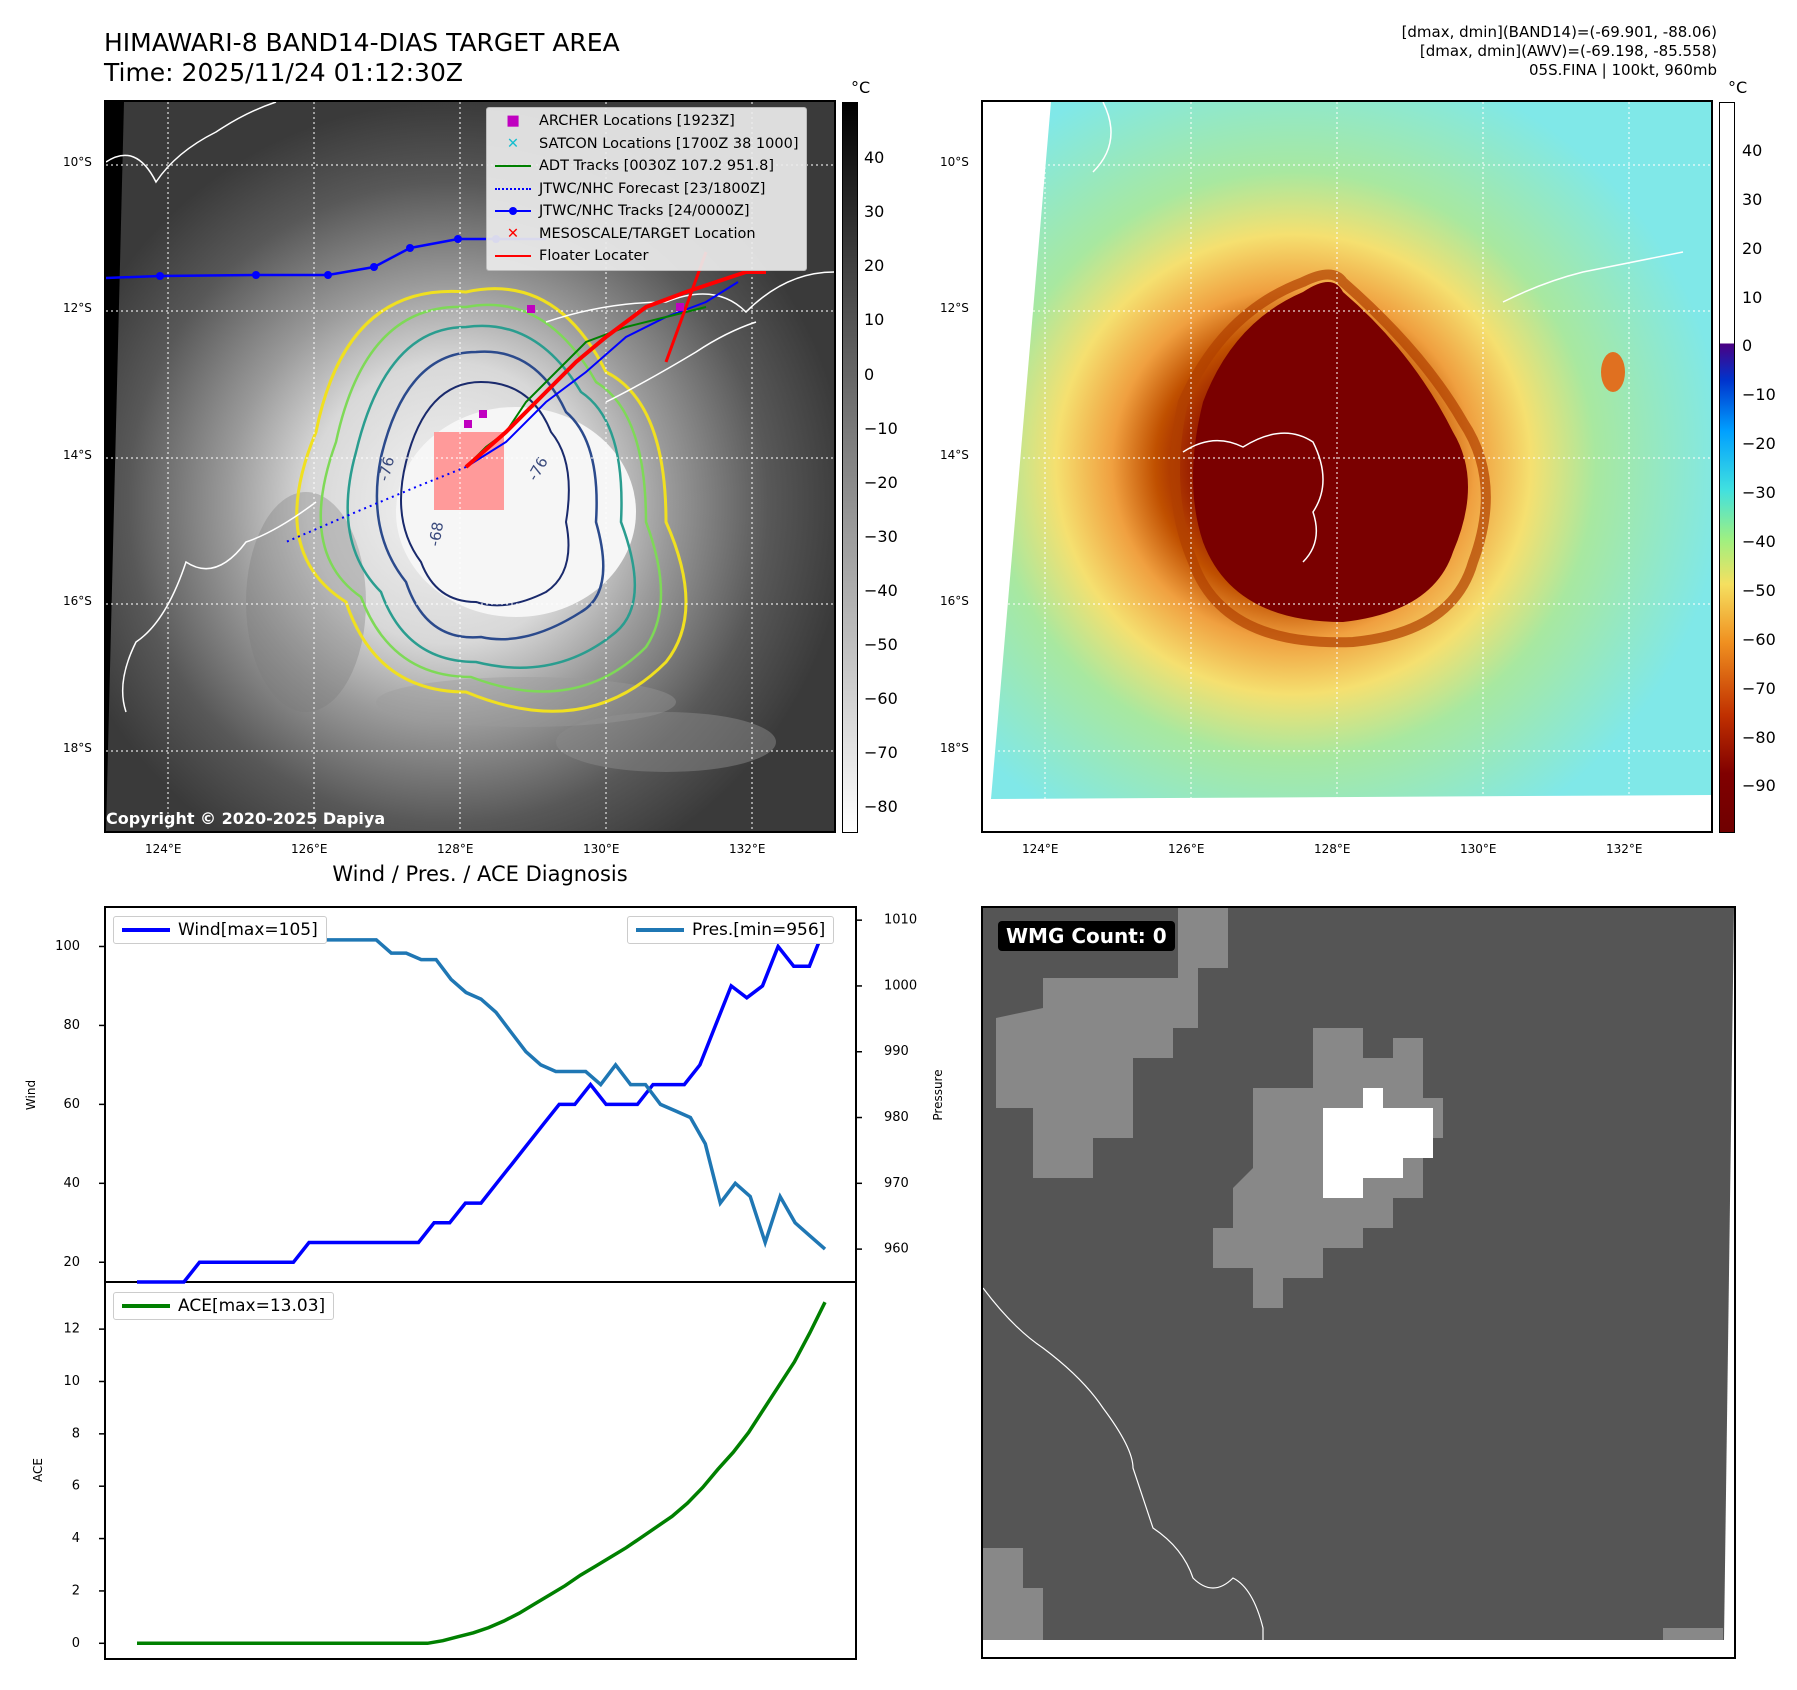 The height and width of the screenshot is (1690, 1797). I want to click on contour-navy, so click(490, 495).